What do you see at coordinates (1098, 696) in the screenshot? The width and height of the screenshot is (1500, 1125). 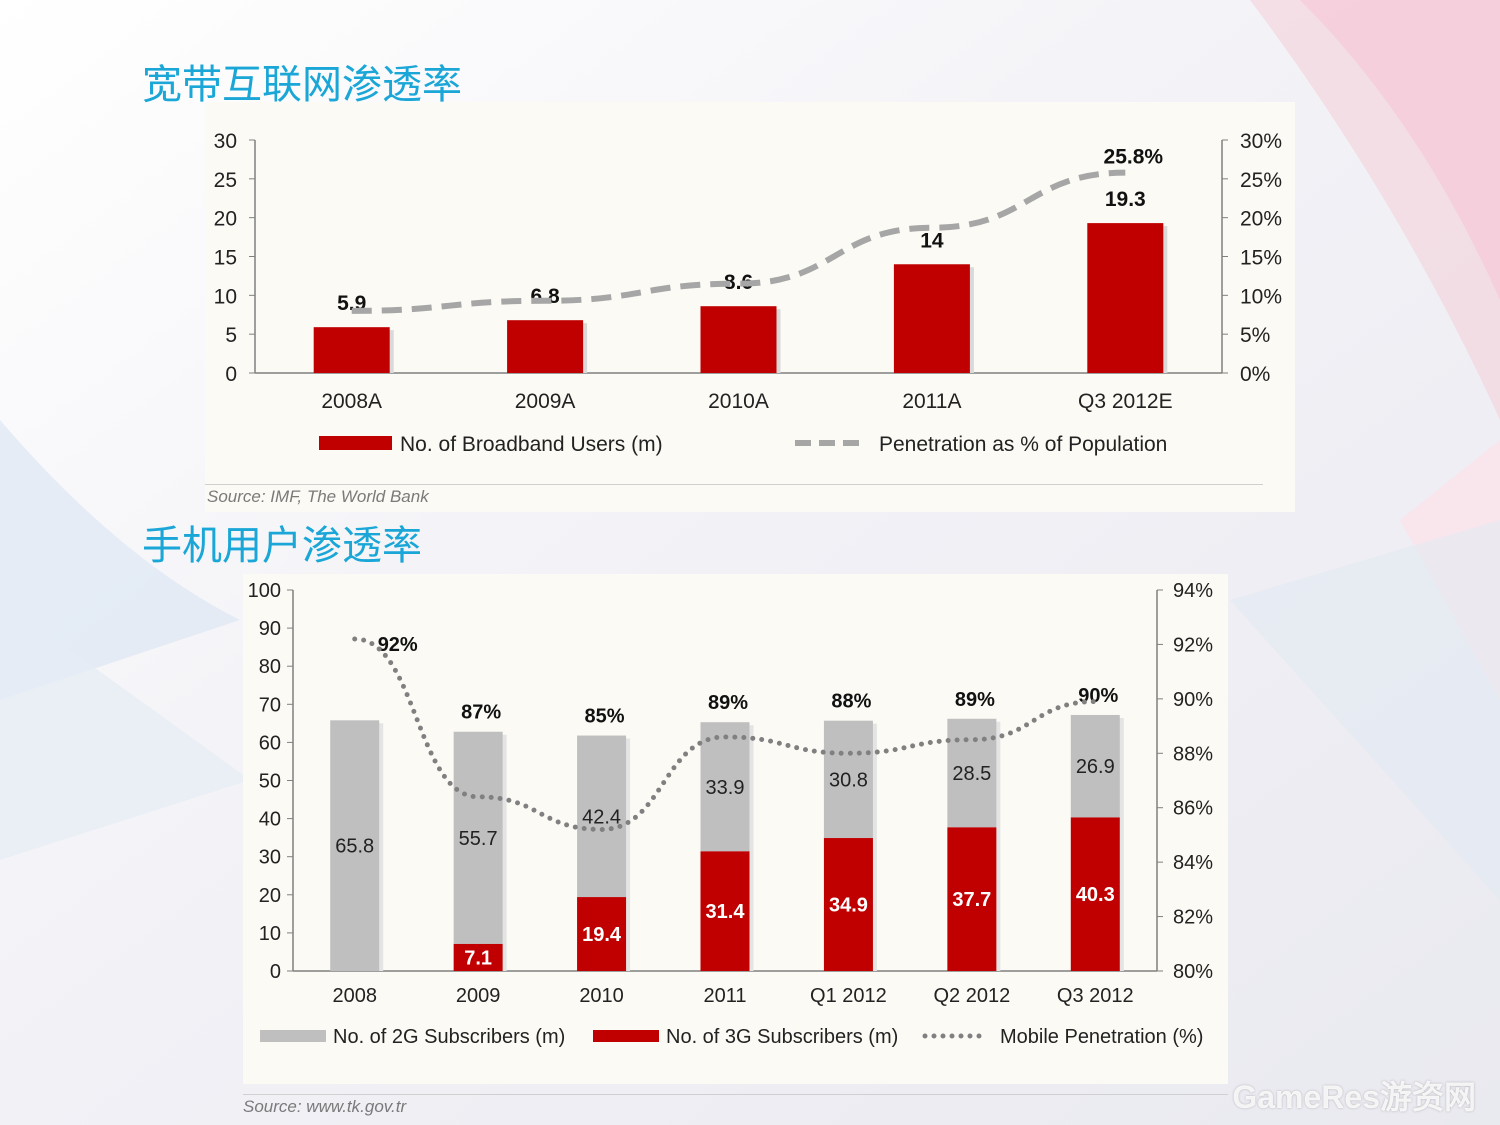 I see `c2-penetration-label: 90%` at bounding box center [1098, 696].